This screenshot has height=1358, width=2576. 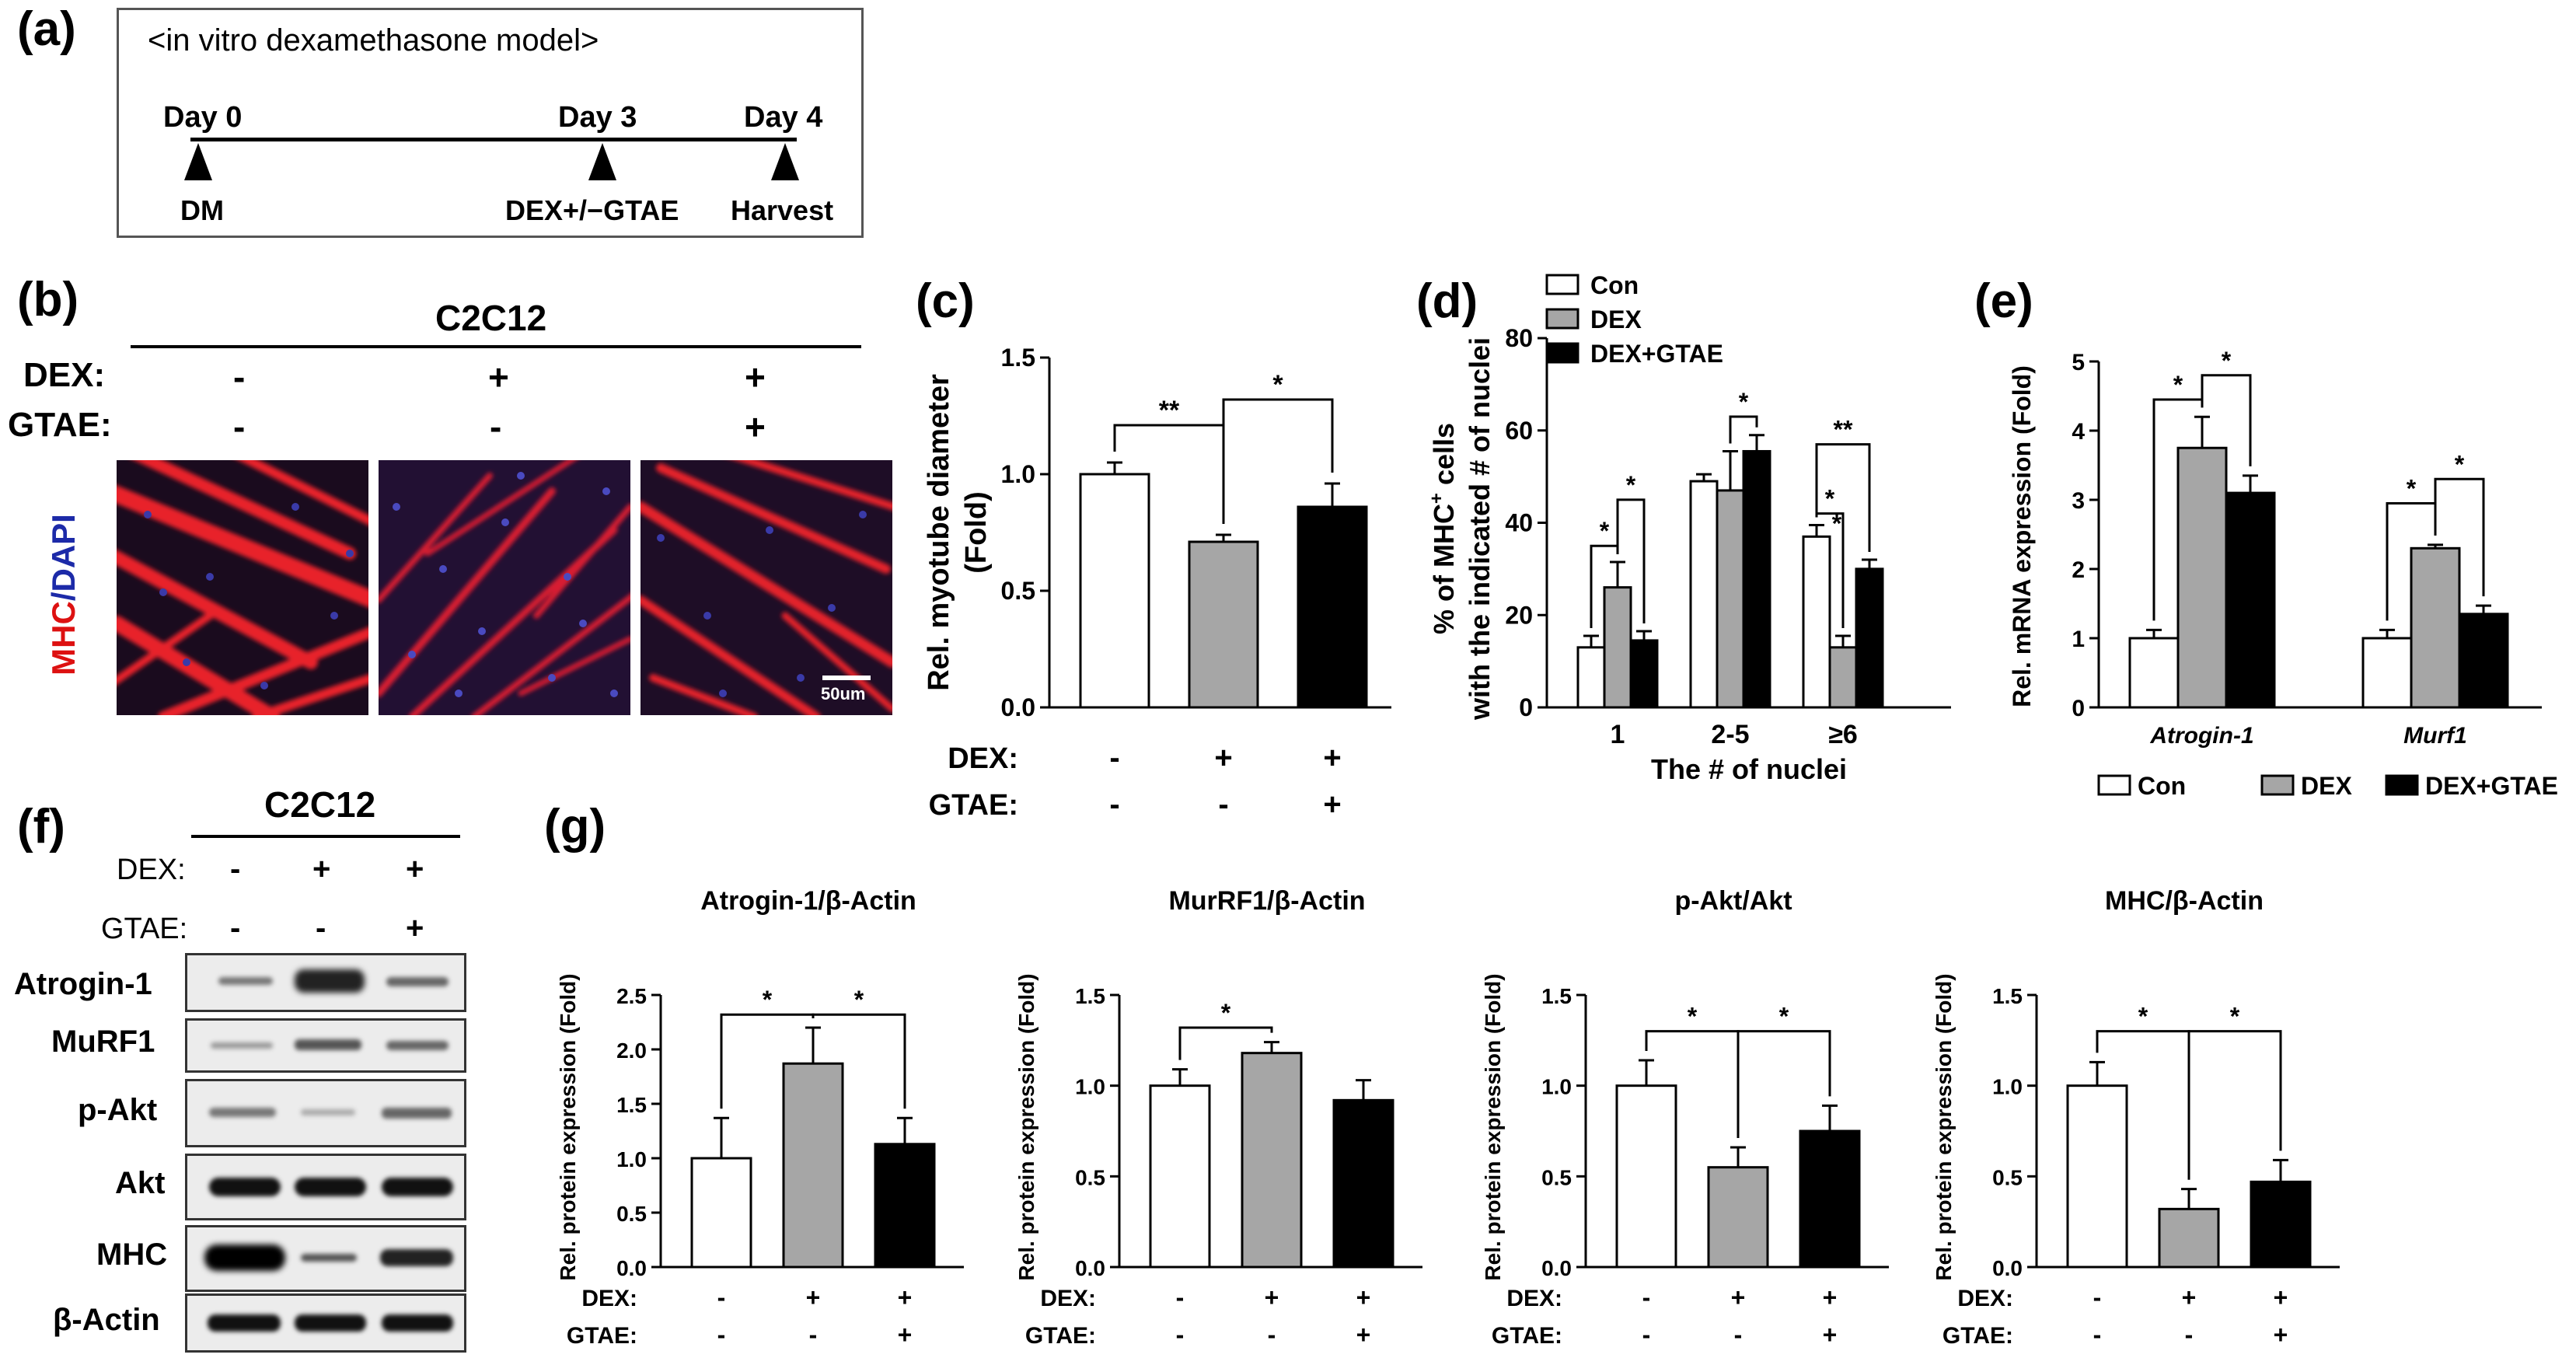 What do you see at coordinates (1169, 410) in the screenshot?
I see `significance-star: **` at bounding box center [1169, 410].